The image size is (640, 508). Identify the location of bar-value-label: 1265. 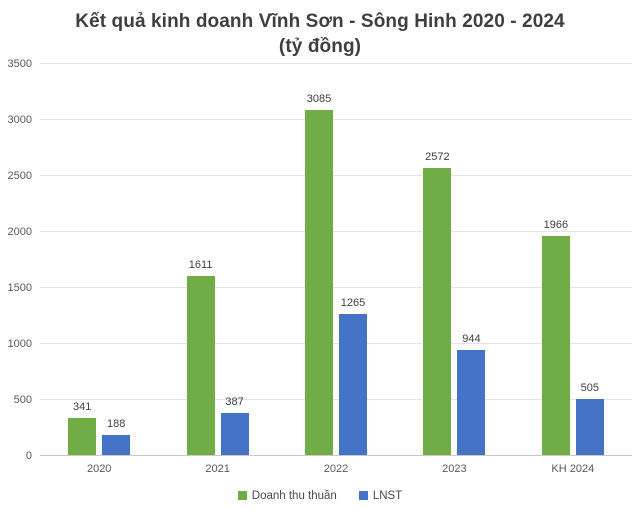
(353, 303).